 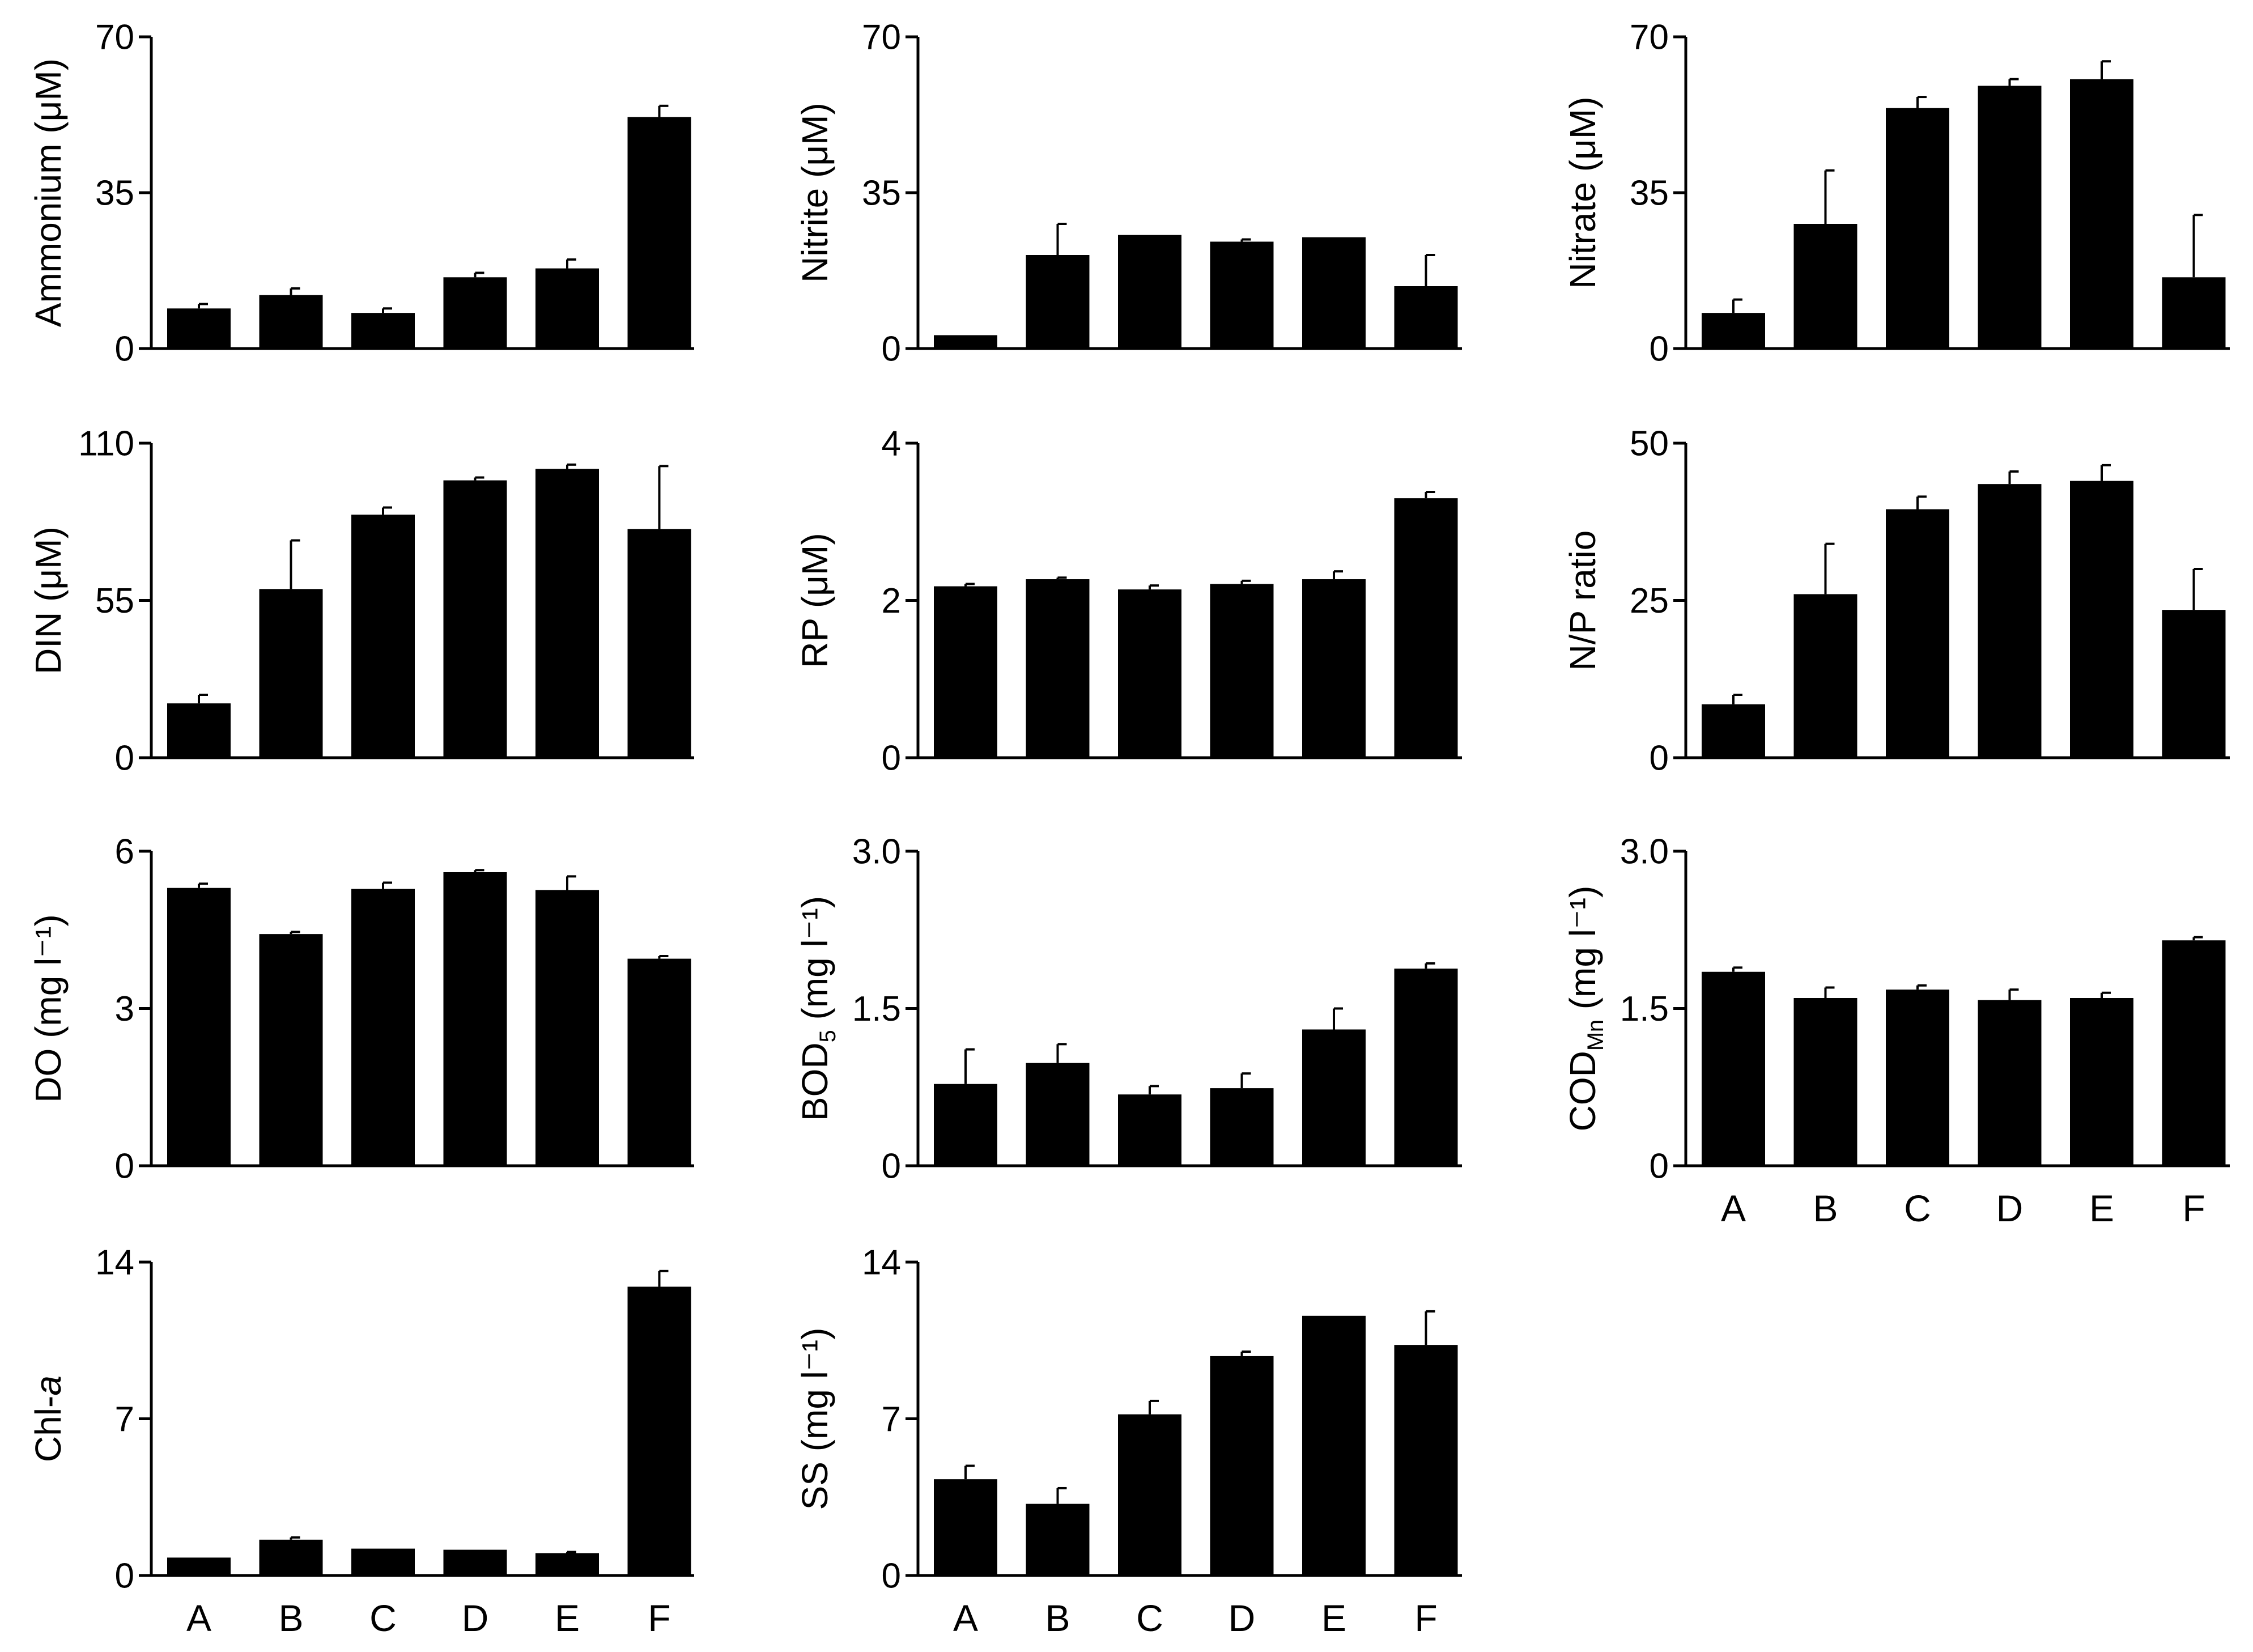 I want to click on y-axis-label: DIN (μM), so click(x=48, y=600).